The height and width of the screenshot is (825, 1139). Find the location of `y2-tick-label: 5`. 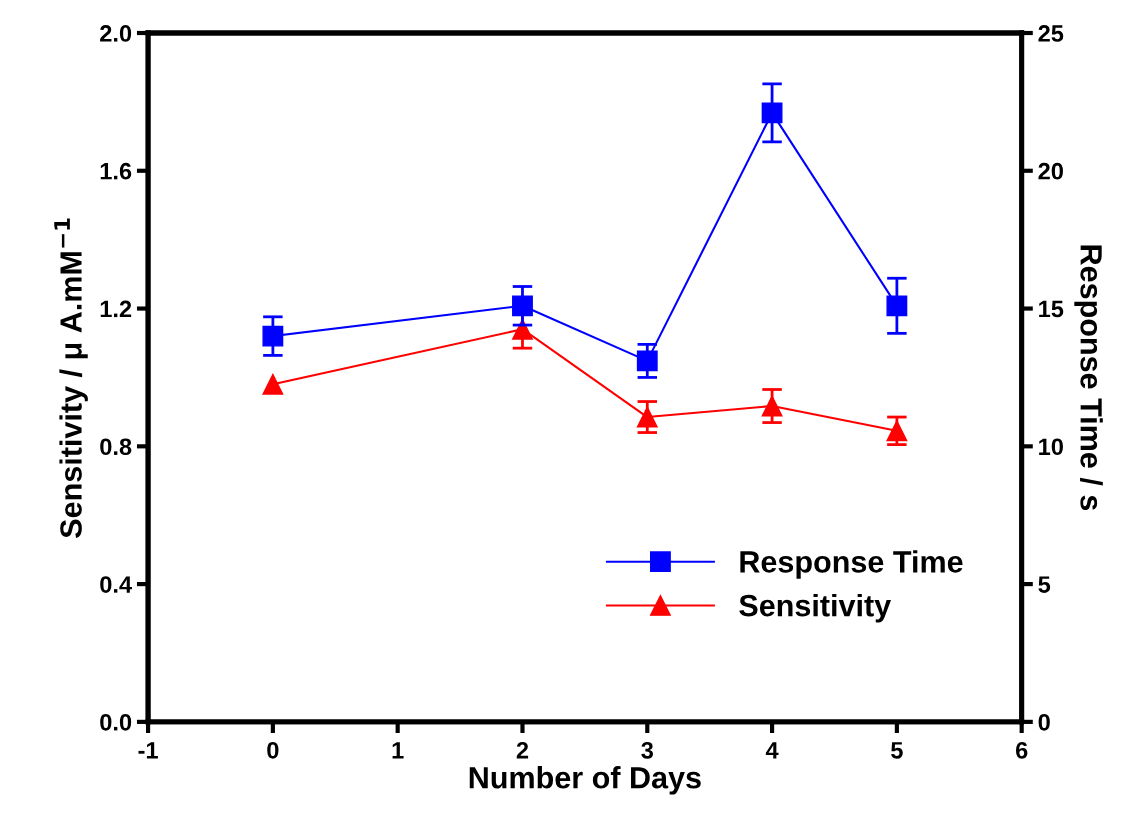

y2-tick-label: 5 is located at coordinates (1044, 584).